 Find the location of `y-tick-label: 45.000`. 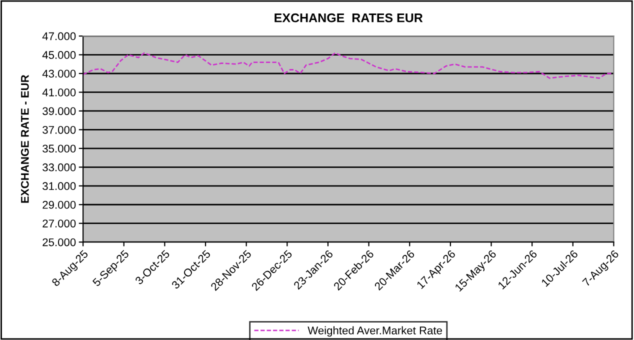

y-tick-label: 45.000 is located at coordinates (59, 55).